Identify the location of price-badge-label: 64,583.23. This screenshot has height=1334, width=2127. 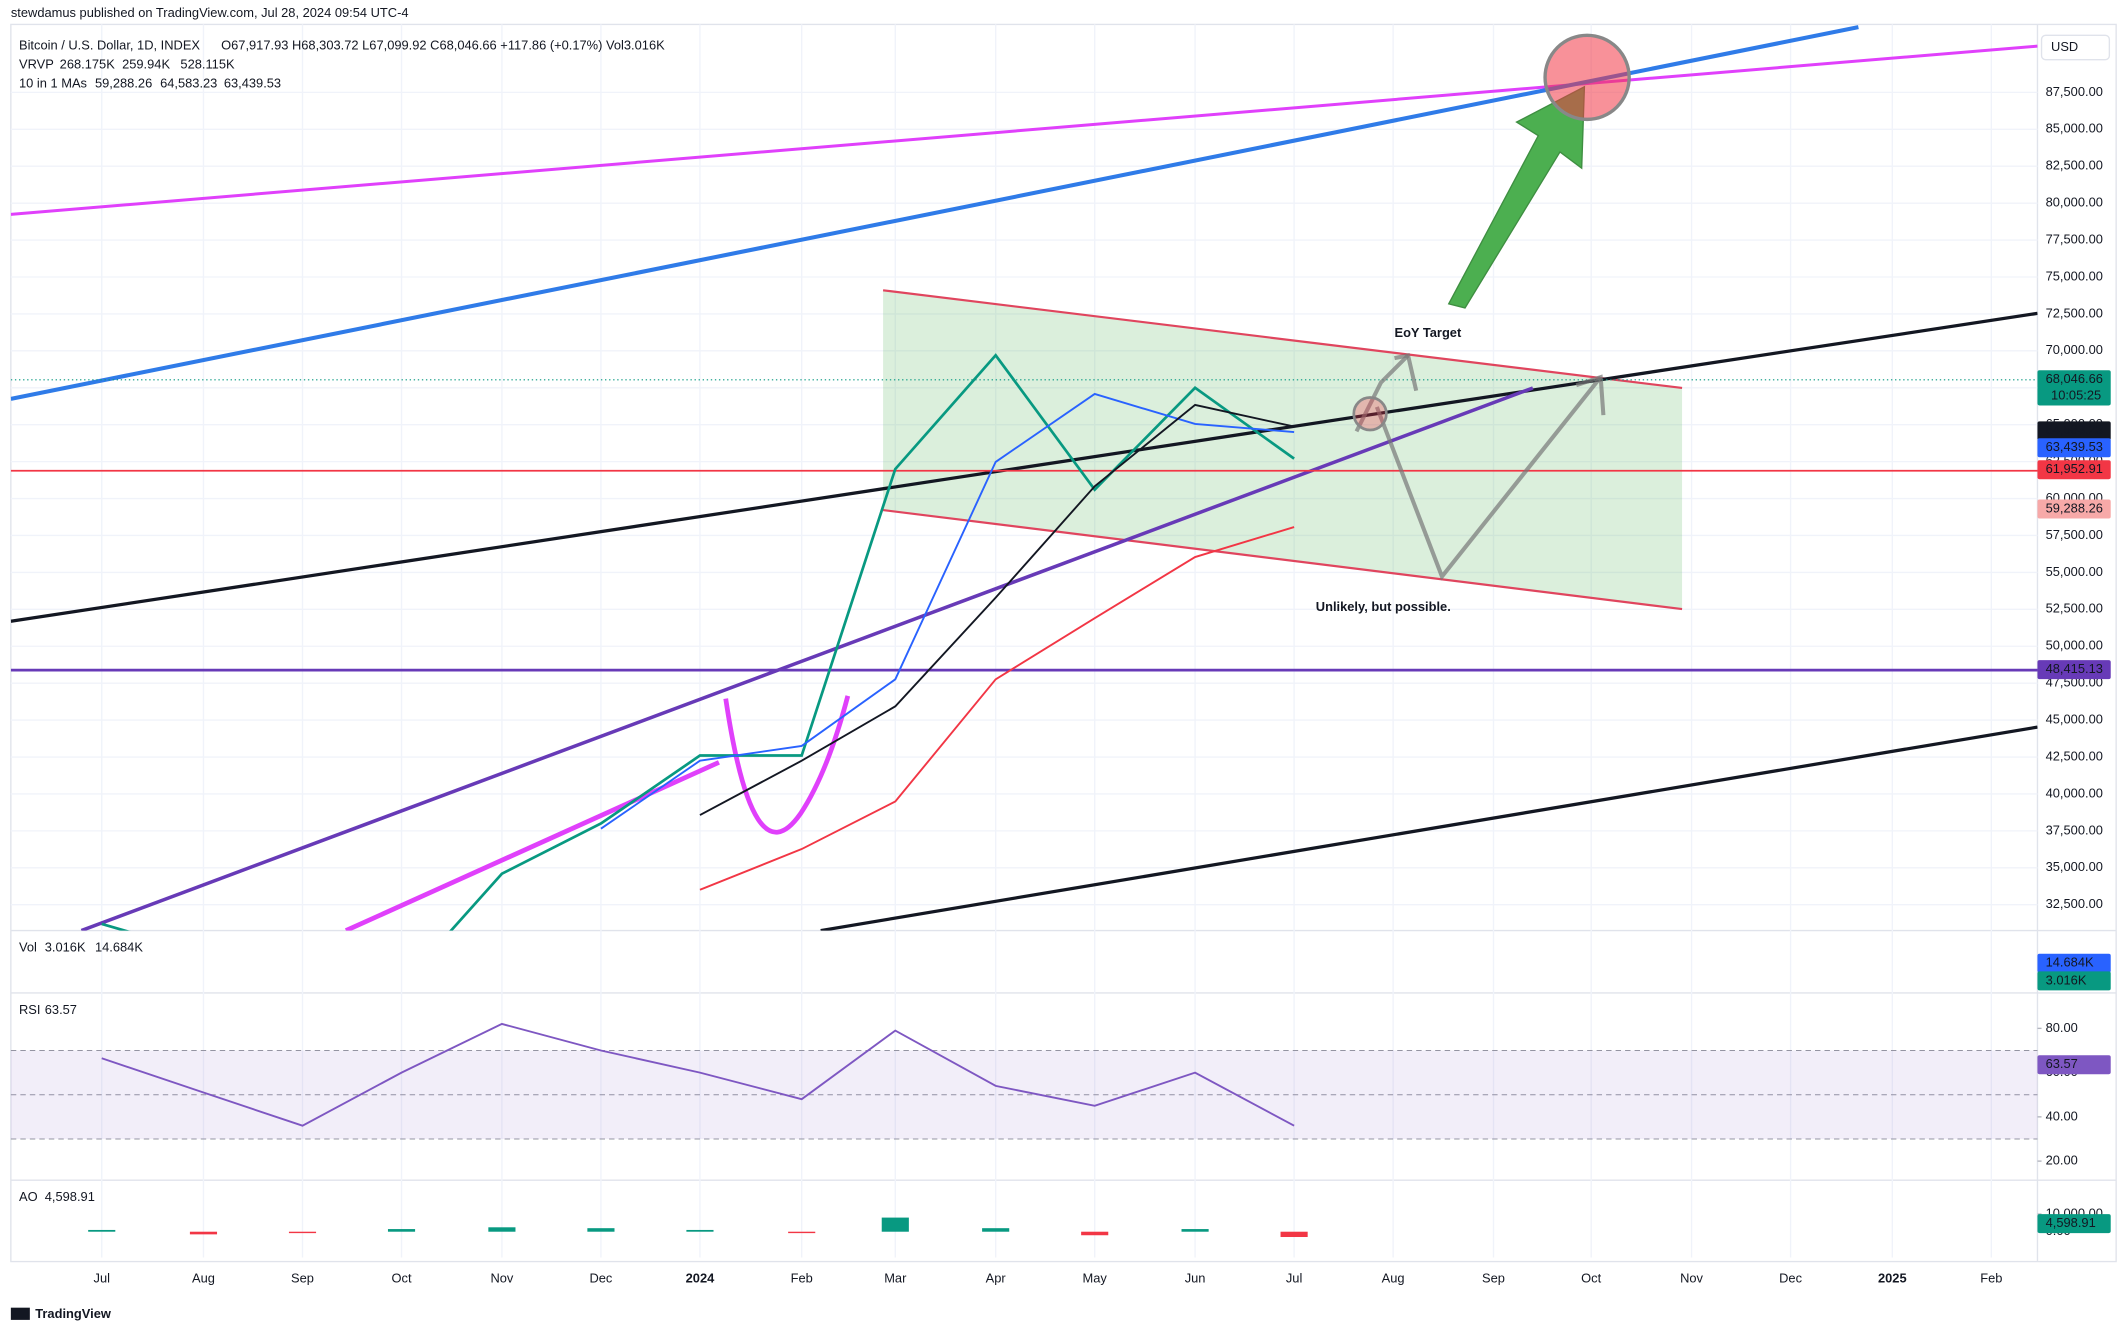
(2074, 429).